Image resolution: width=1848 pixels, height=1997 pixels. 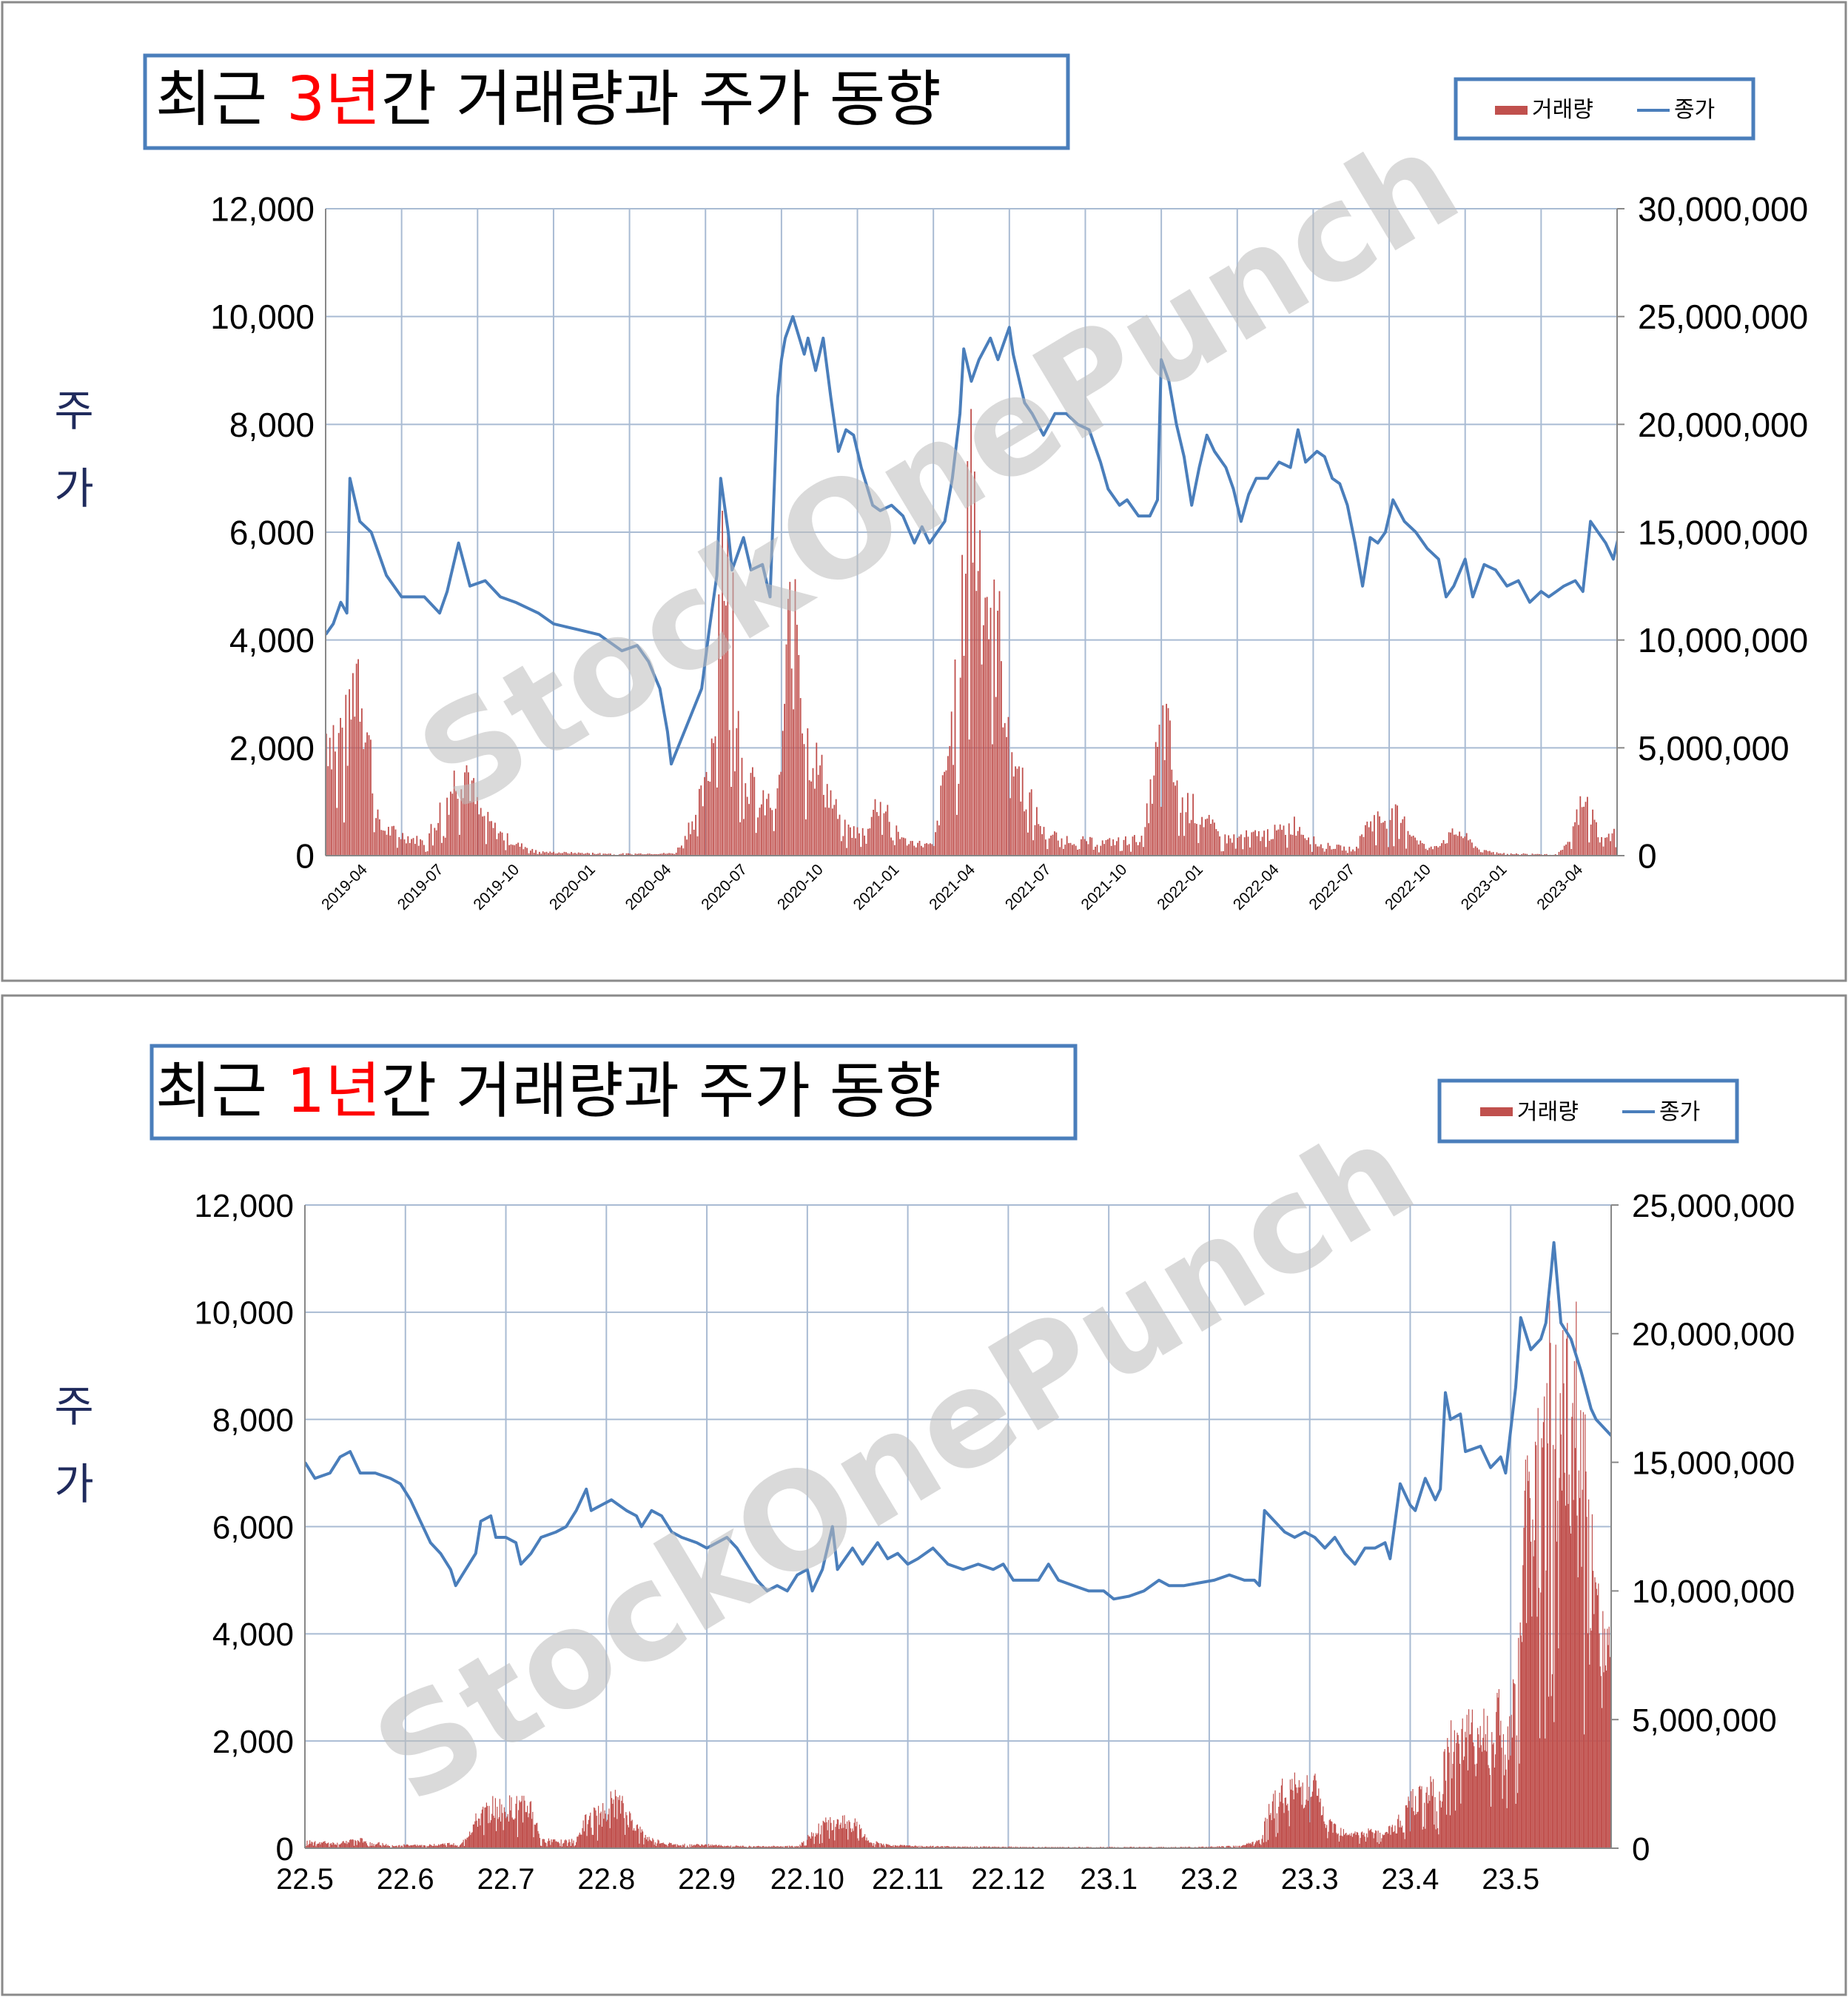 What do you see at coordinates (1714, 748) in the screenshot?
I see `y-right-tick-label: 5,000,000` at bounding box center [1714, 748].